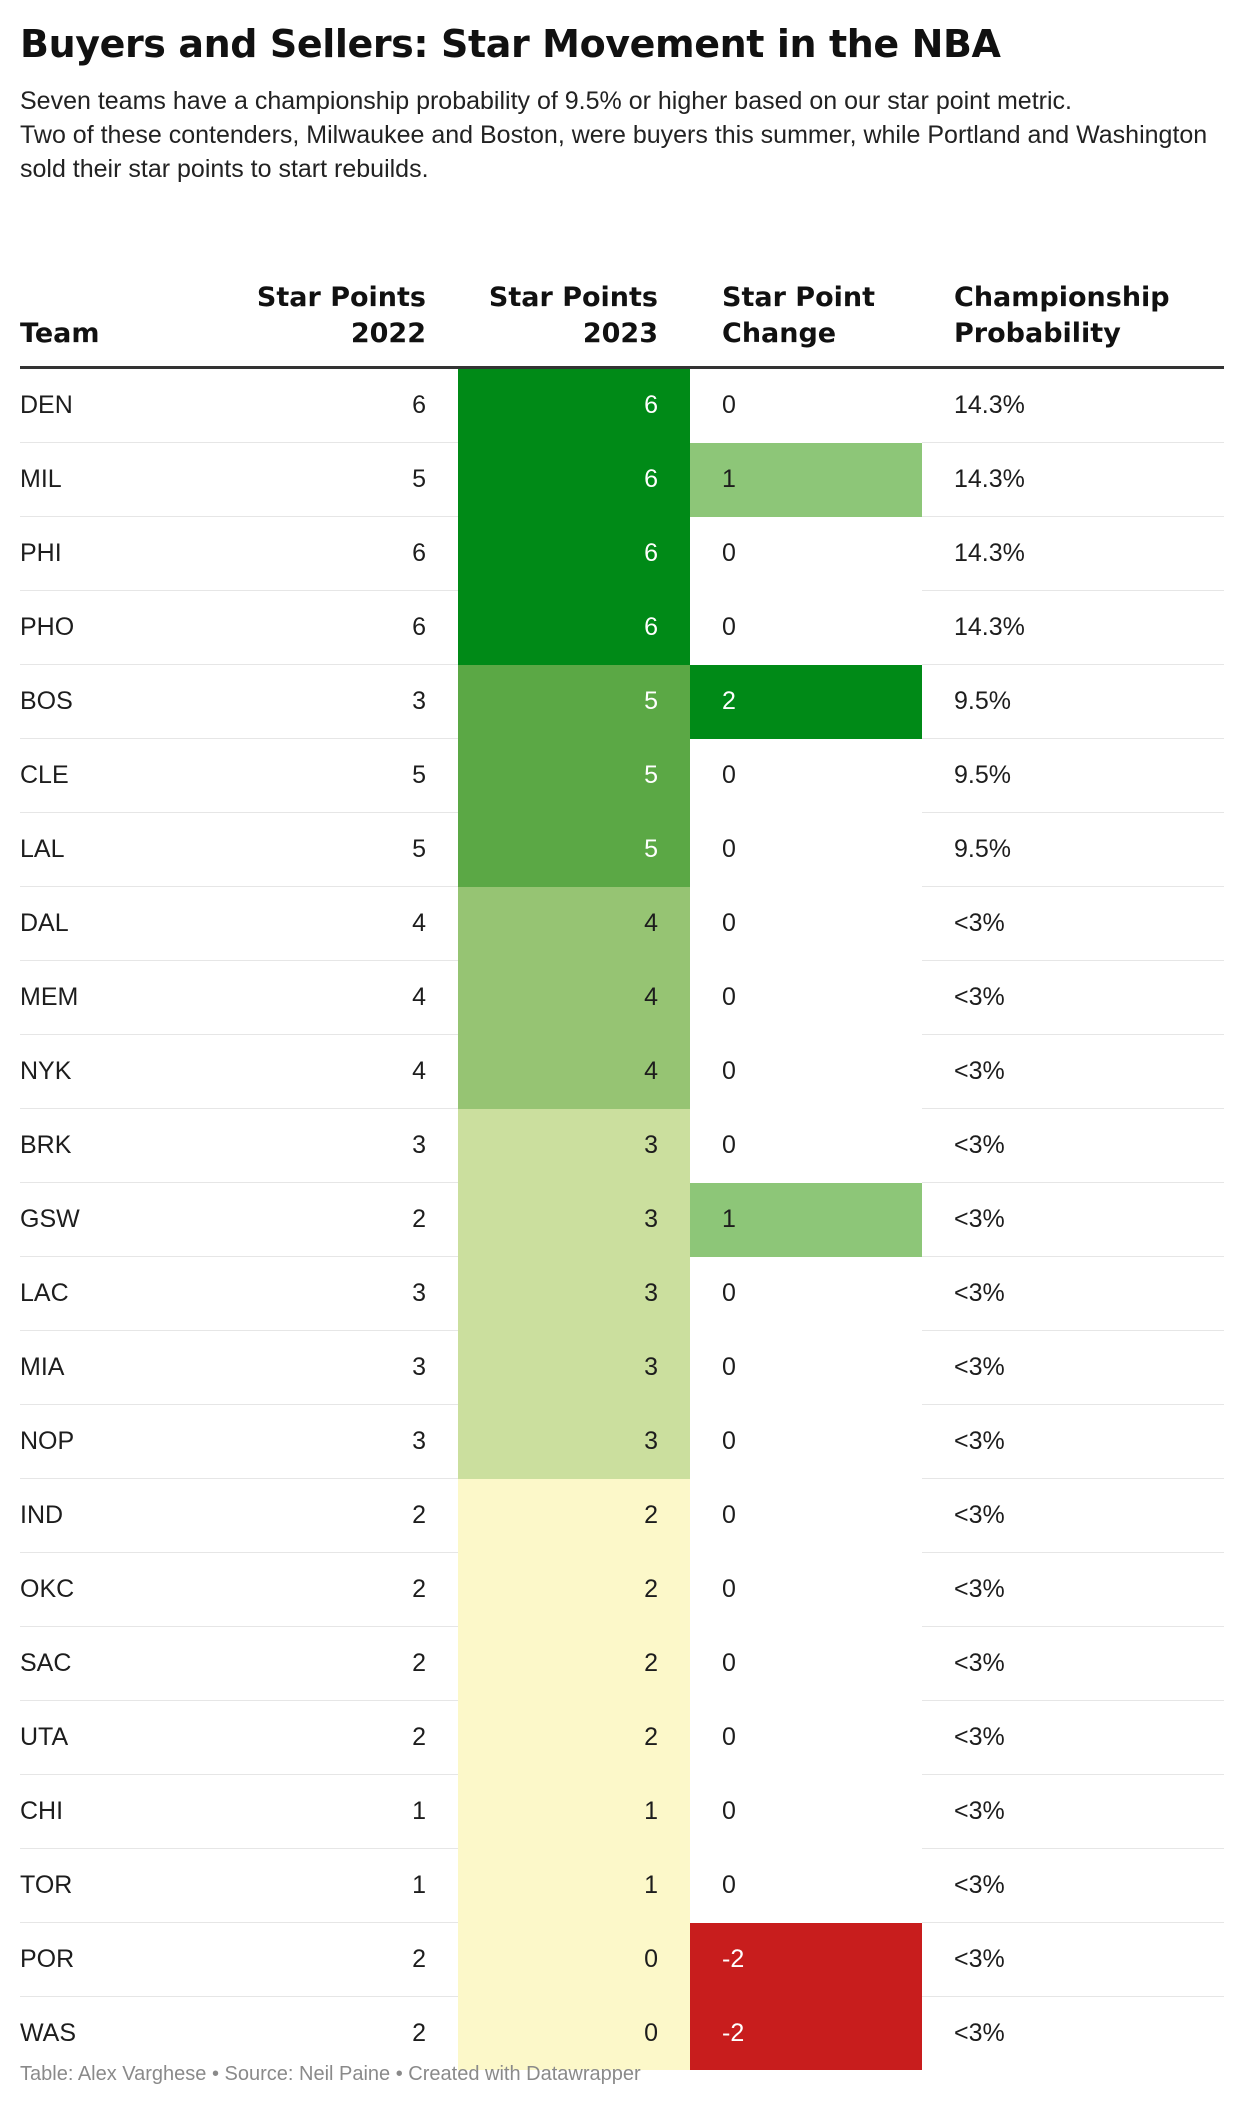 Image resolution: width=1240 pixels, height=2126 pixels. Describe the element at coordinates (342, 307) in the screenshot. I see `column-header-star-points-2022: Star Points 2022` at that location.